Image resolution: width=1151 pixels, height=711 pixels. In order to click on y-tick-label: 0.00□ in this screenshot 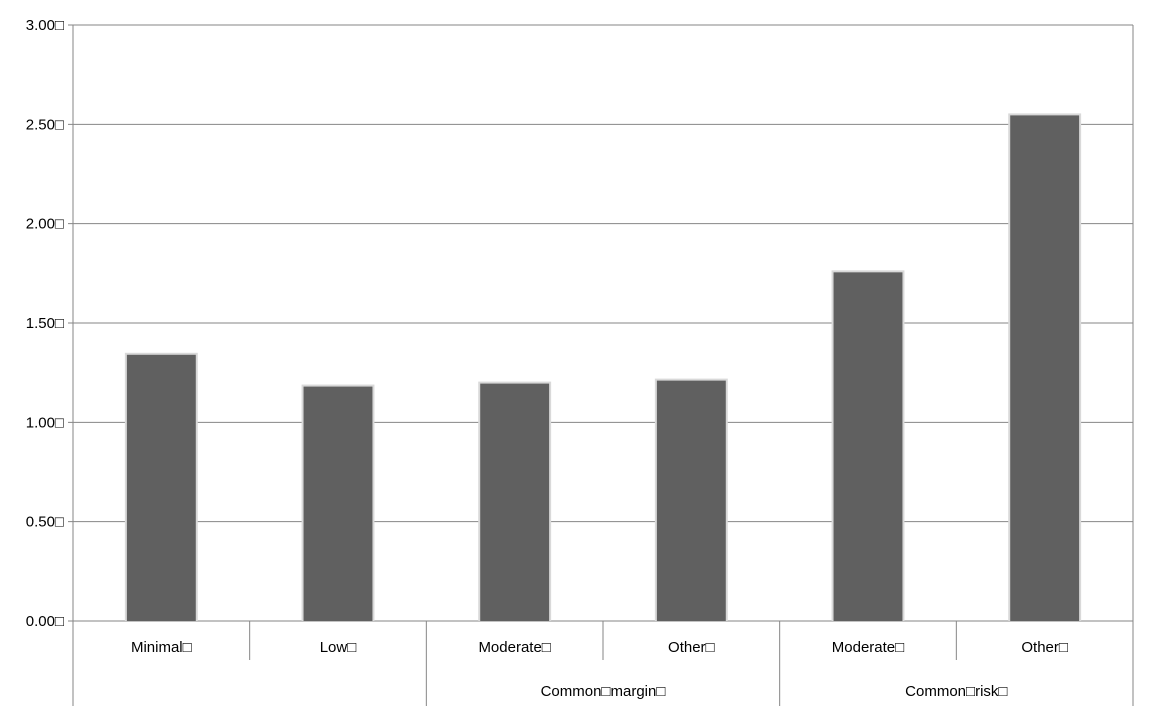, I will do `click(45, 621)`.